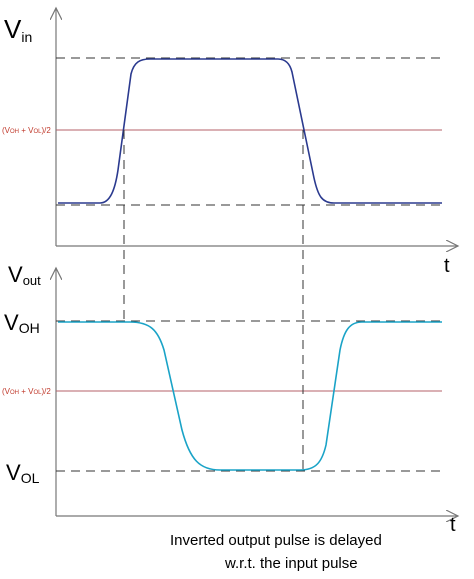  I want to click on voh-label: VOH, so click(22, 323).